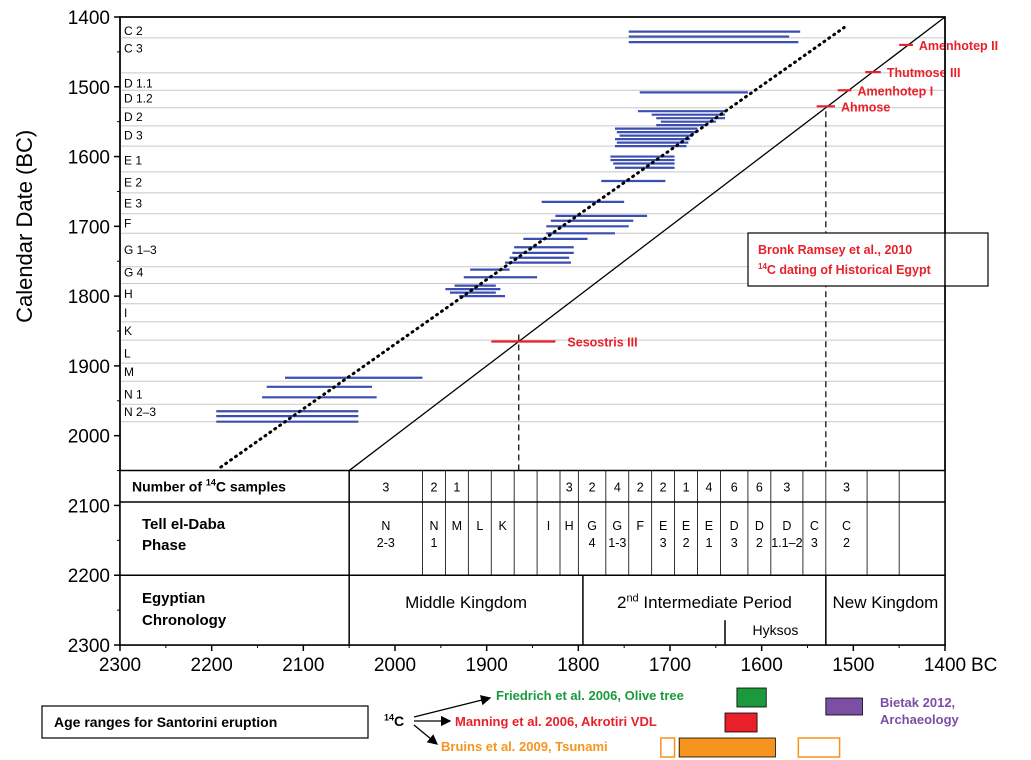 The height and width of the screenshot is (760, 1031). What do you see at coordinates (164, 545) in the screenshot?
I see `tell-label-line2: Phase` at bounding box center [164, 545].